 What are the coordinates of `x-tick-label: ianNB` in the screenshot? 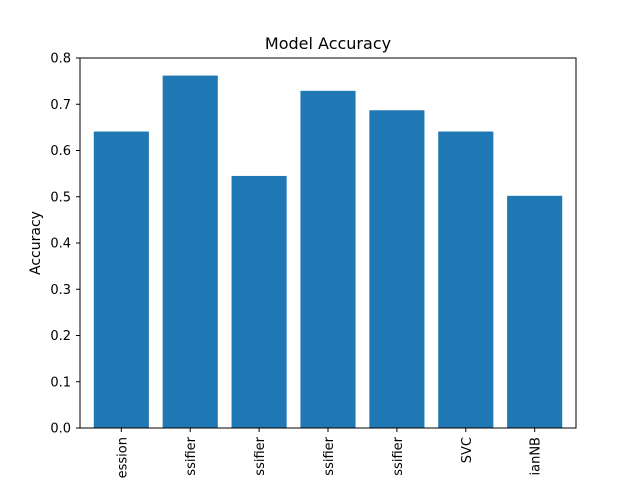 It's located at (536, 456).